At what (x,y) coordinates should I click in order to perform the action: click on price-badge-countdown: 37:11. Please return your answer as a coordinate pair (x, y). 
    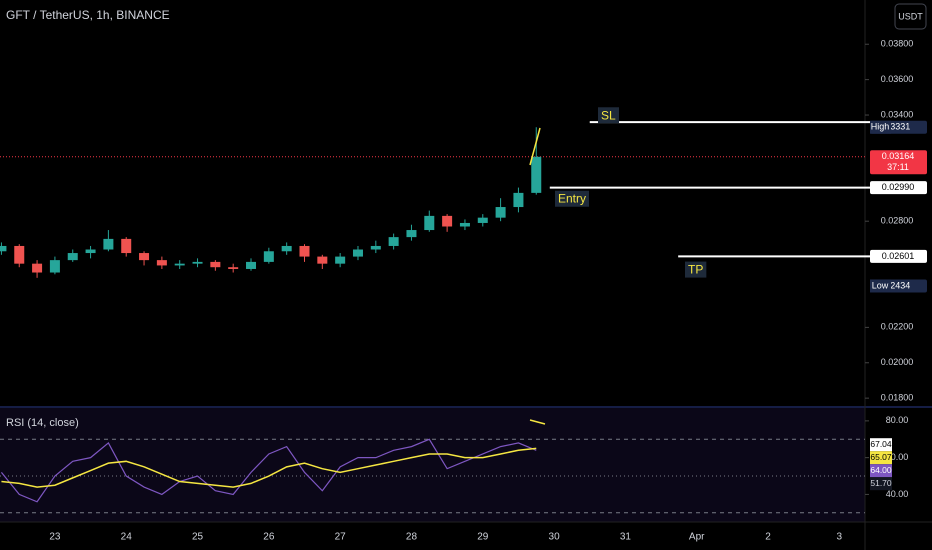
    Looking at the image, I should click on (898, 167).